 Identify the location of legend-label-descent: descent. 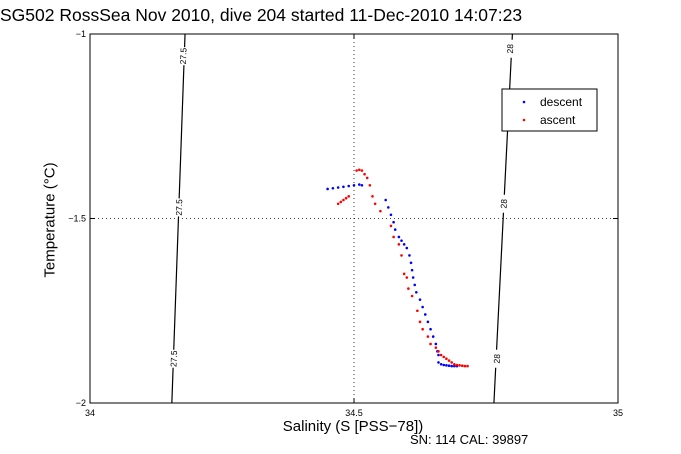
(561, 102).